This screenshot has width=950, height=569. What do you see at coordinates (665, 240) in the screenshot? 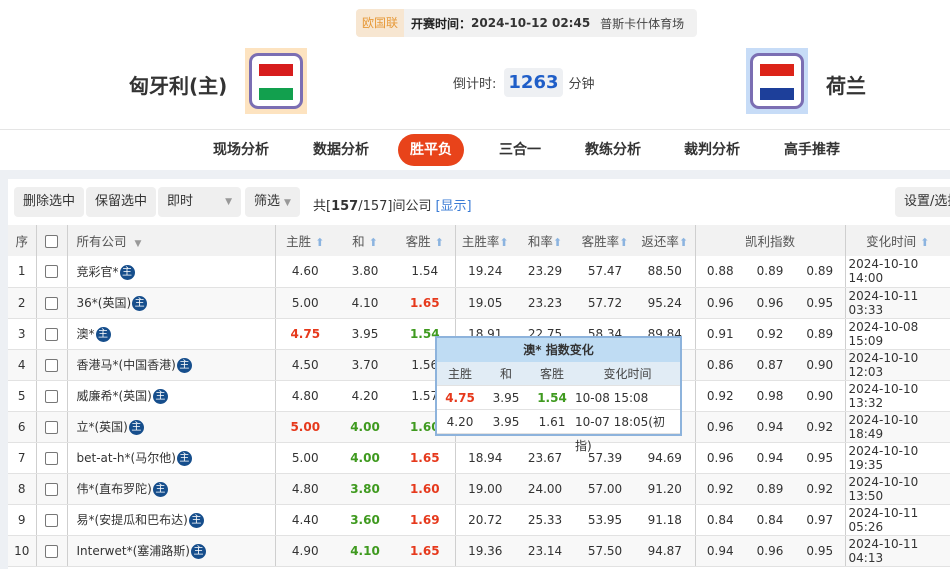
I see `header-return-rate: 返还率⬆` at bounding box center [665, 240].